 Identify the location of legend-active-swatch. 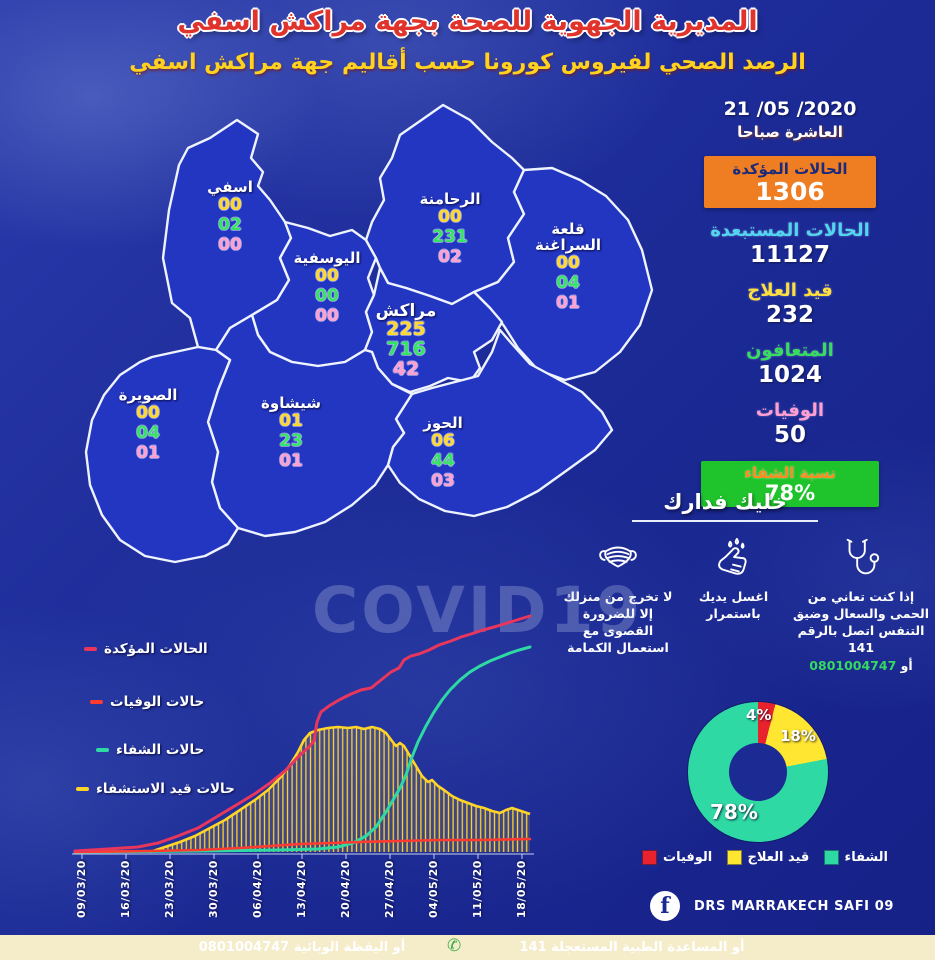
(82, 789).